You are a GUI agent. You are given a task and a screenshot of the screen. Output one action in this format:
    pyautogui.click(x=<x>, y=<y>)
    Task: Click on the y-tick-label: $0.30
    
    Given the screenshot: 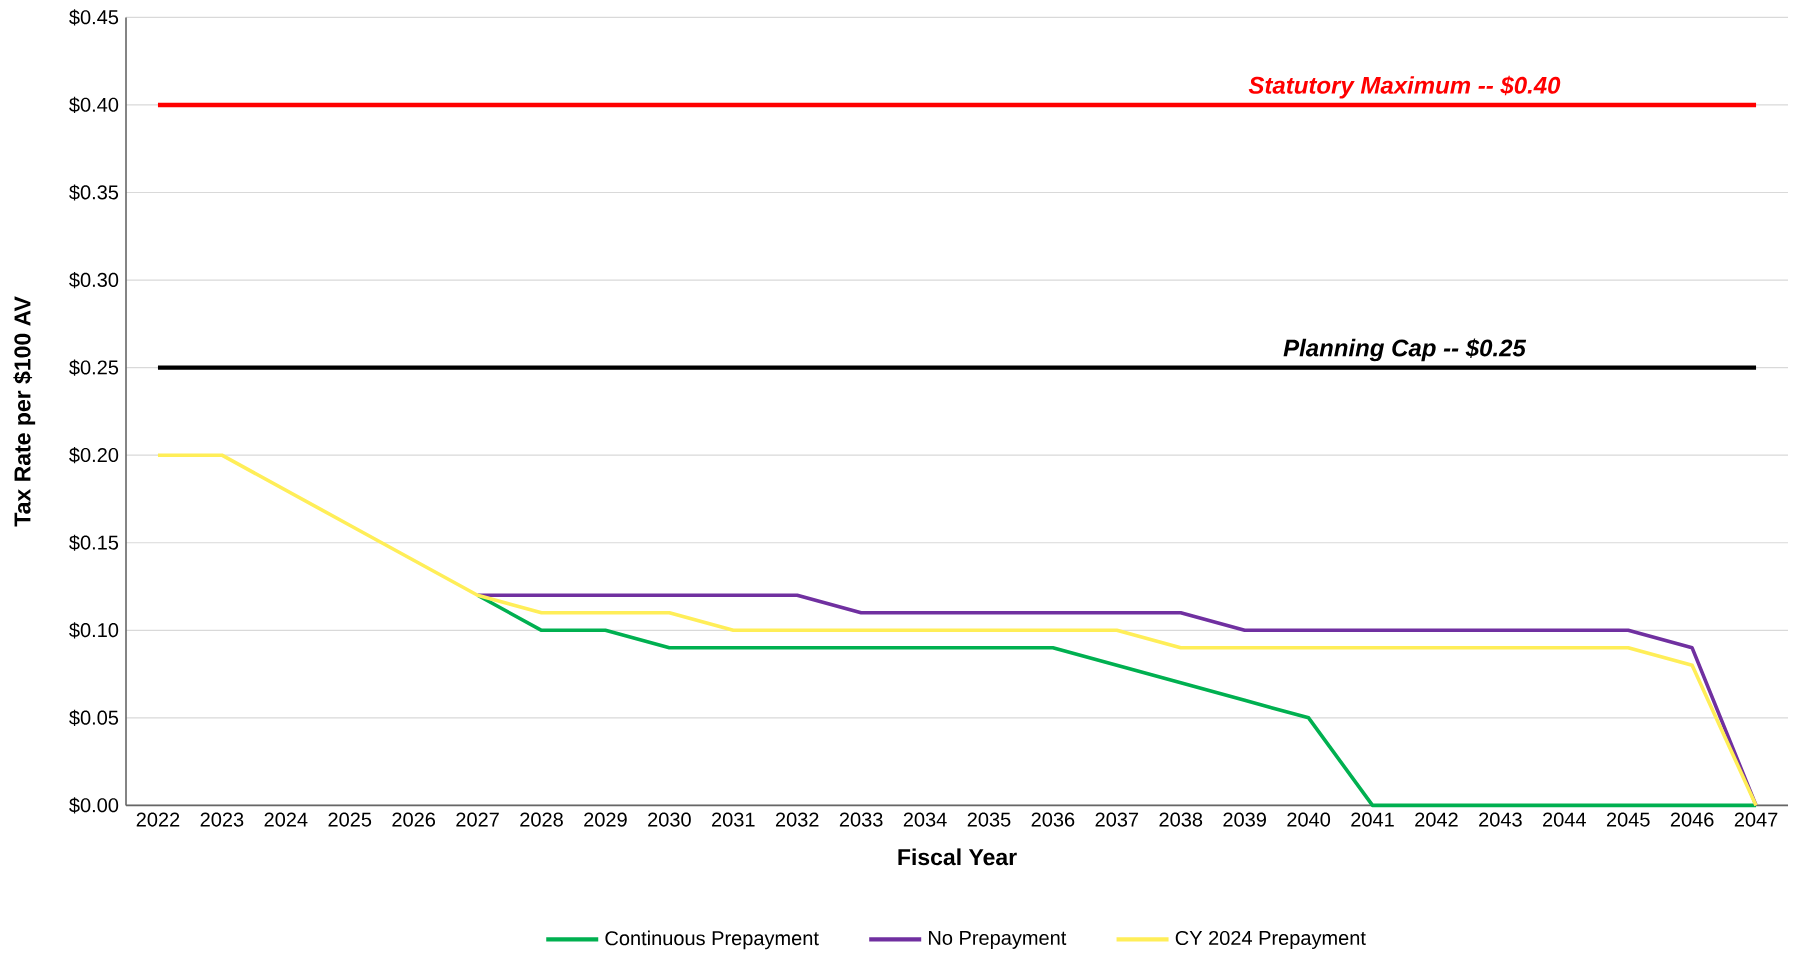 What is the action you would take?
    pyautogui.click(x=94, y=280)
    